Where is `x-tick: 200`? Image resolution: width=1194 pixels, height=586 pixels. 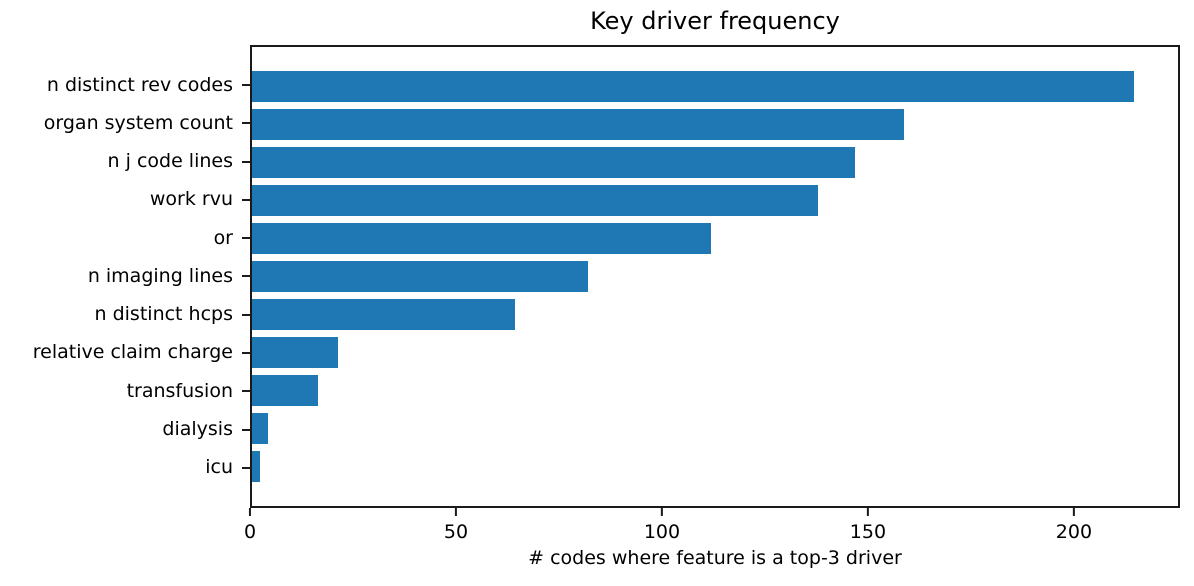 x-tick: 200 is located at coordinates (1074, 525).